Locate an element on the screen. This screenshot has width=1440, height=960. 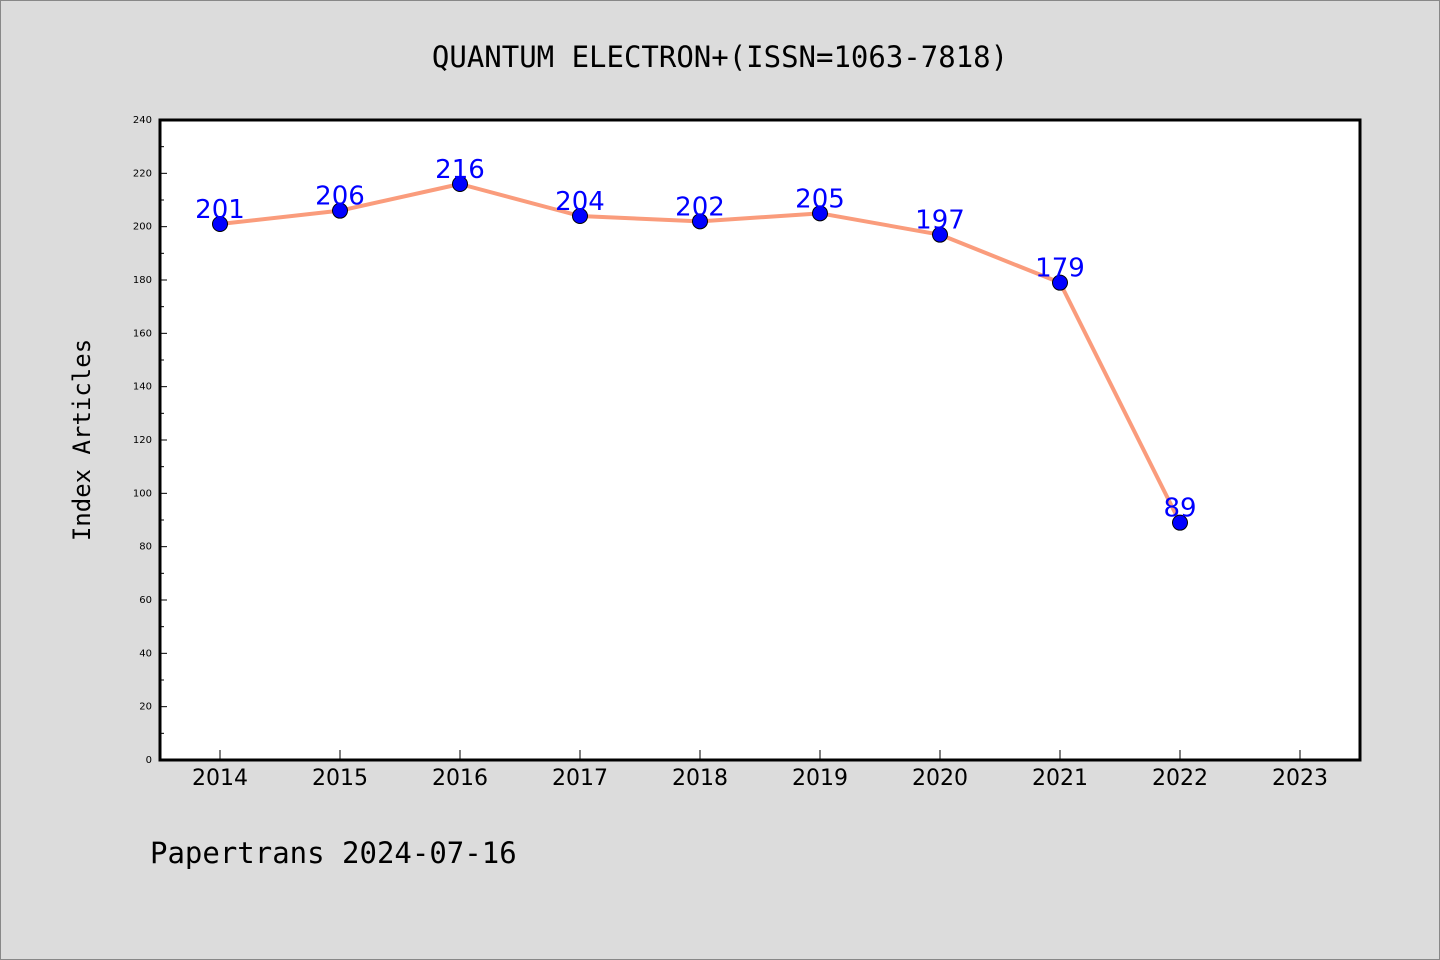
y-tick-label: 200 is located at coordinates (142, 227).